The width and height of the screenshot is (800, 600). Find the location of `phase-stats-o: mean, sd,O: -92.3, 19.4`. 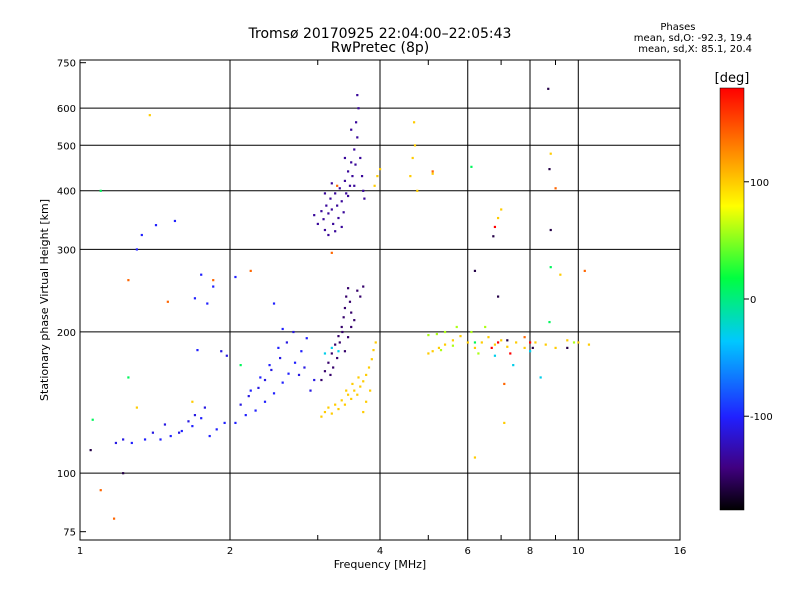

phase-stats-o: mean, sd,O: -92.3, 19.4 is located at coordinates (692, 38).